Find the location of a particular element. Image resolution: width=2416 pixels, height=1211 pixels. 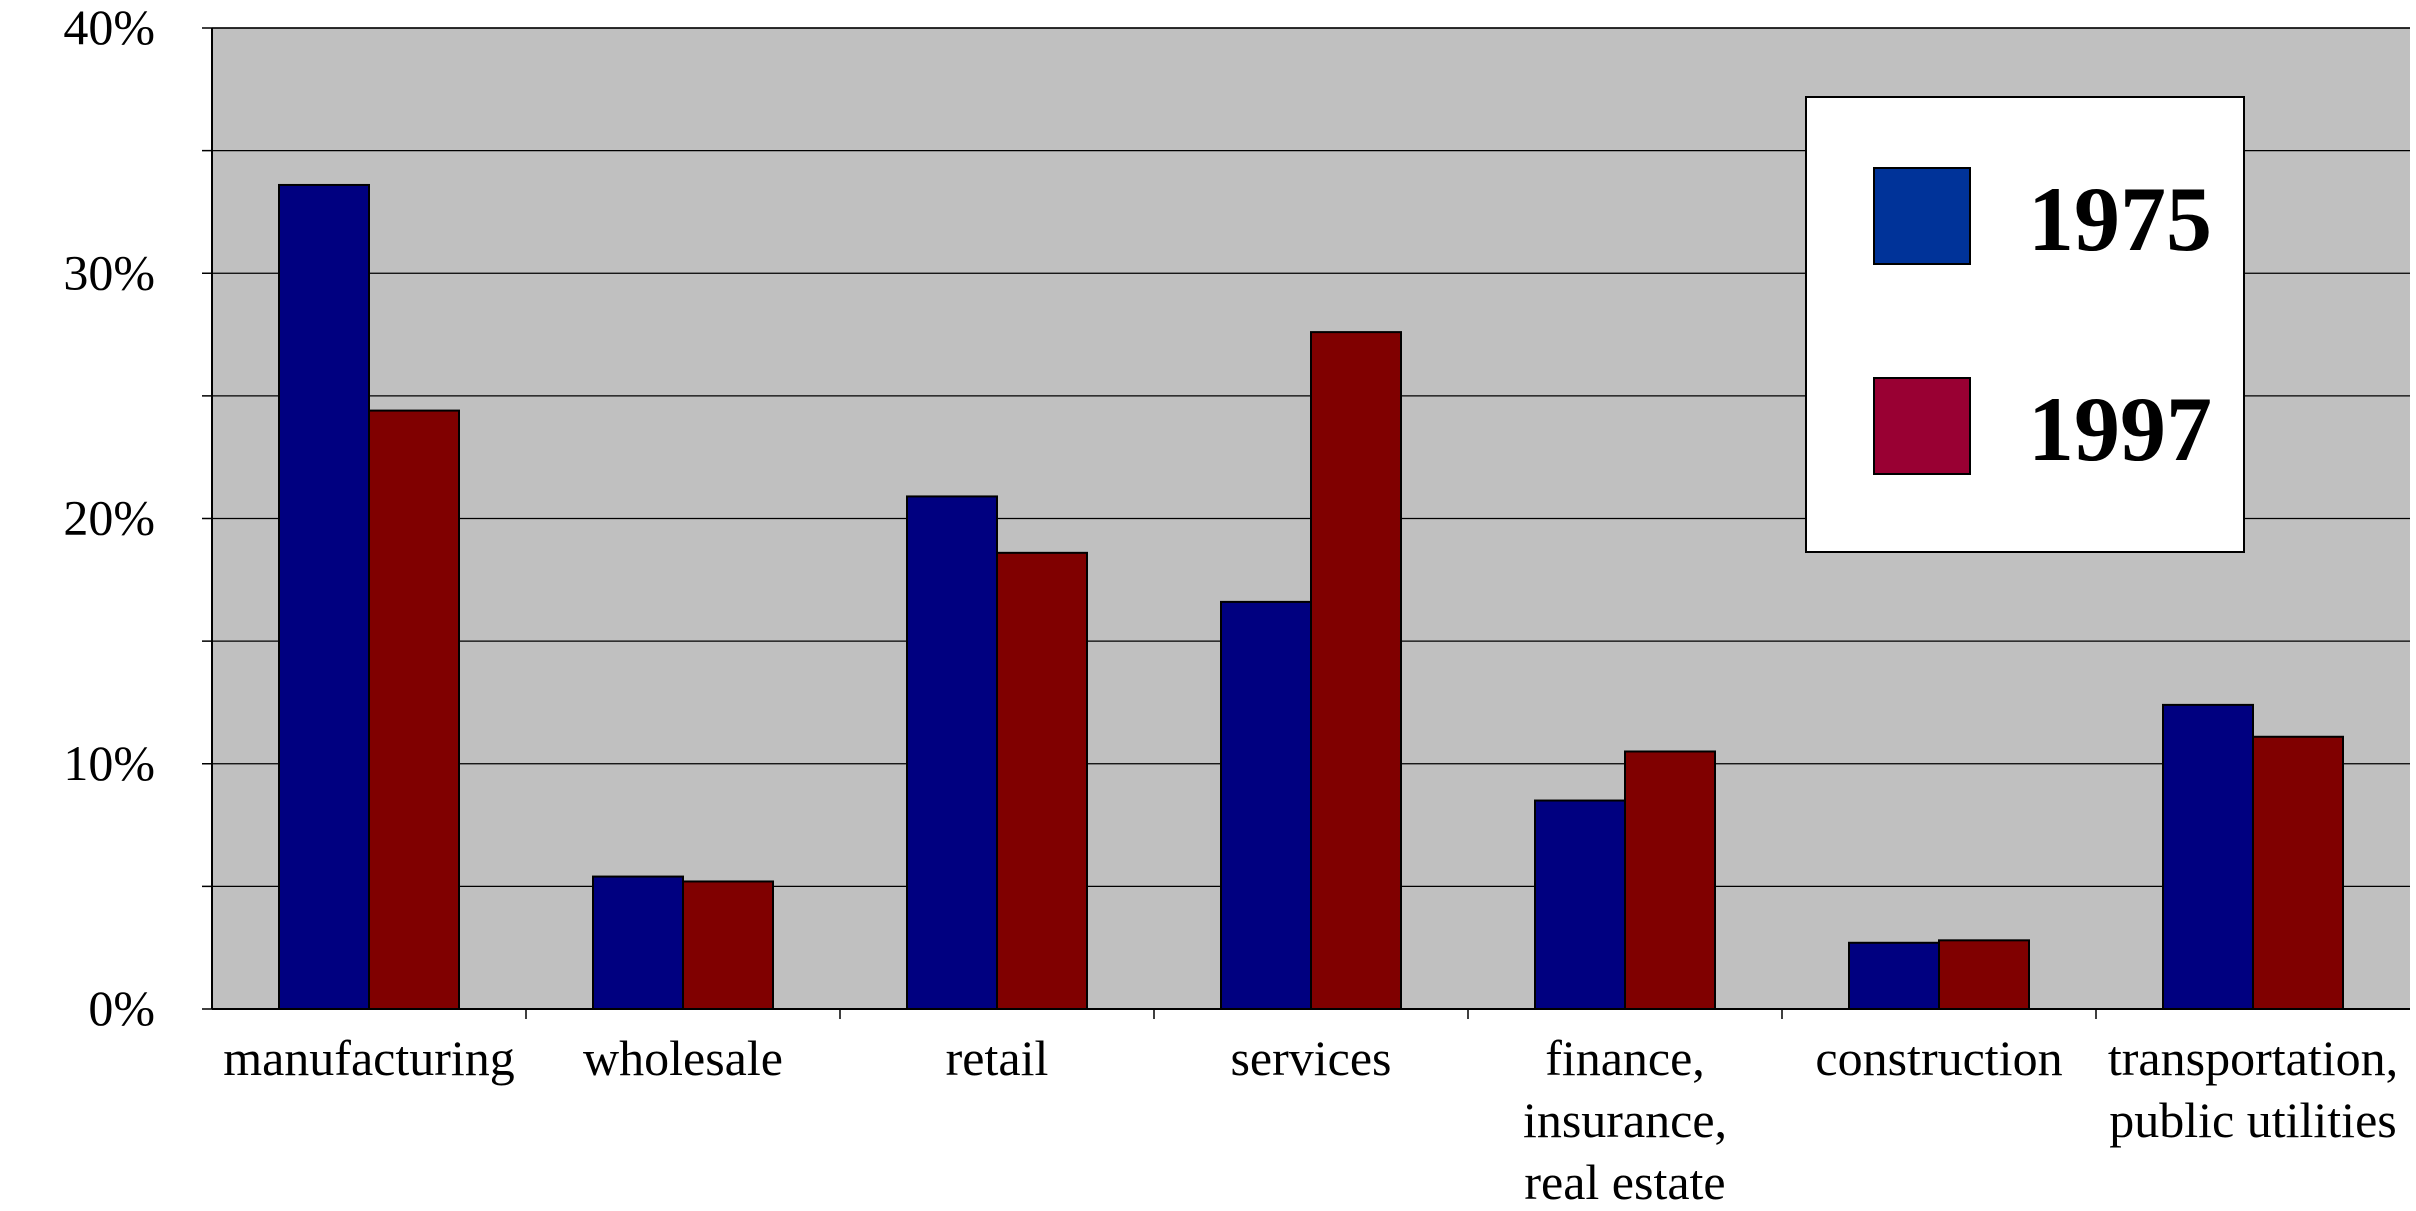

y-tick-label: 10% is located at coordinates (109, 763).